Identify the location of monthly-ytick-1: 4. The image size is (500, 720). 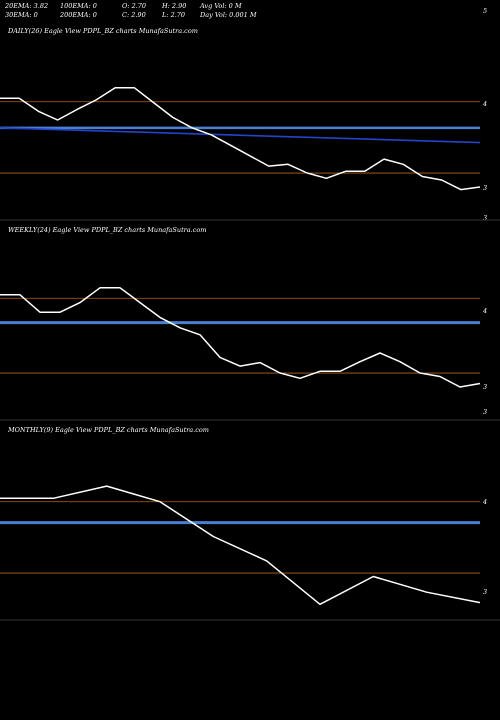
(485, 502).